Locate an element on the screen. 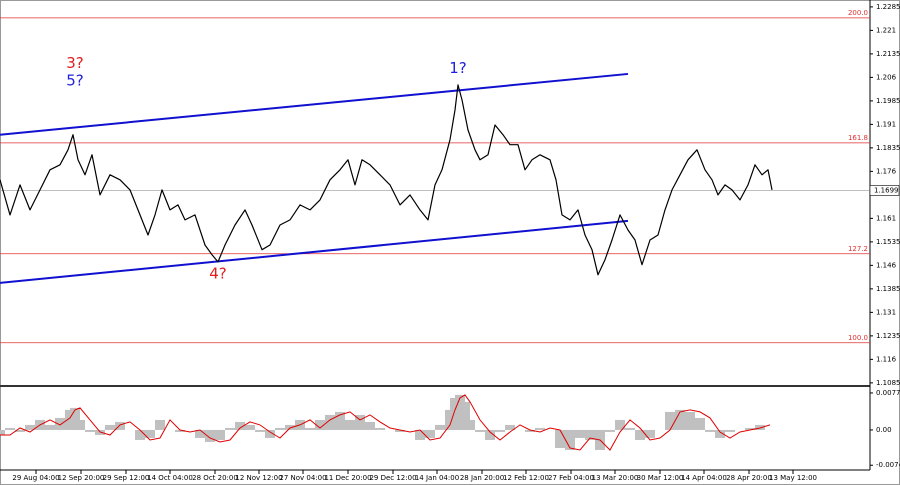 This screenshot has height=485, width=900. y-tick-label: 1.1535 is located at coordinates (888, 242).